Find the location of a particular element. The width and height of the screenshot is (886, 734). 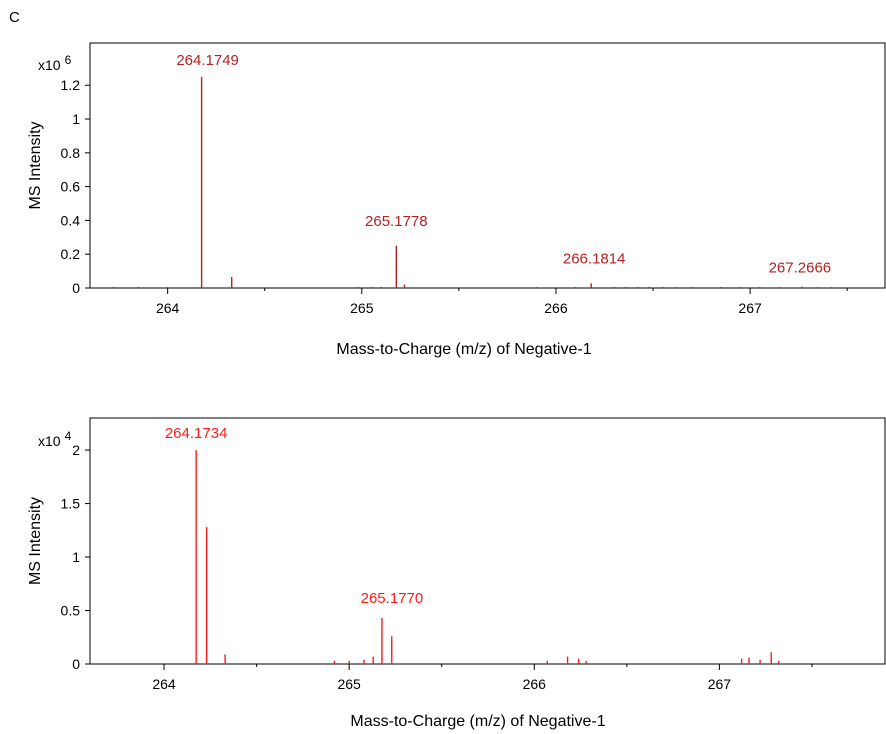

panel-label: C is located at coordinates (14, 17).